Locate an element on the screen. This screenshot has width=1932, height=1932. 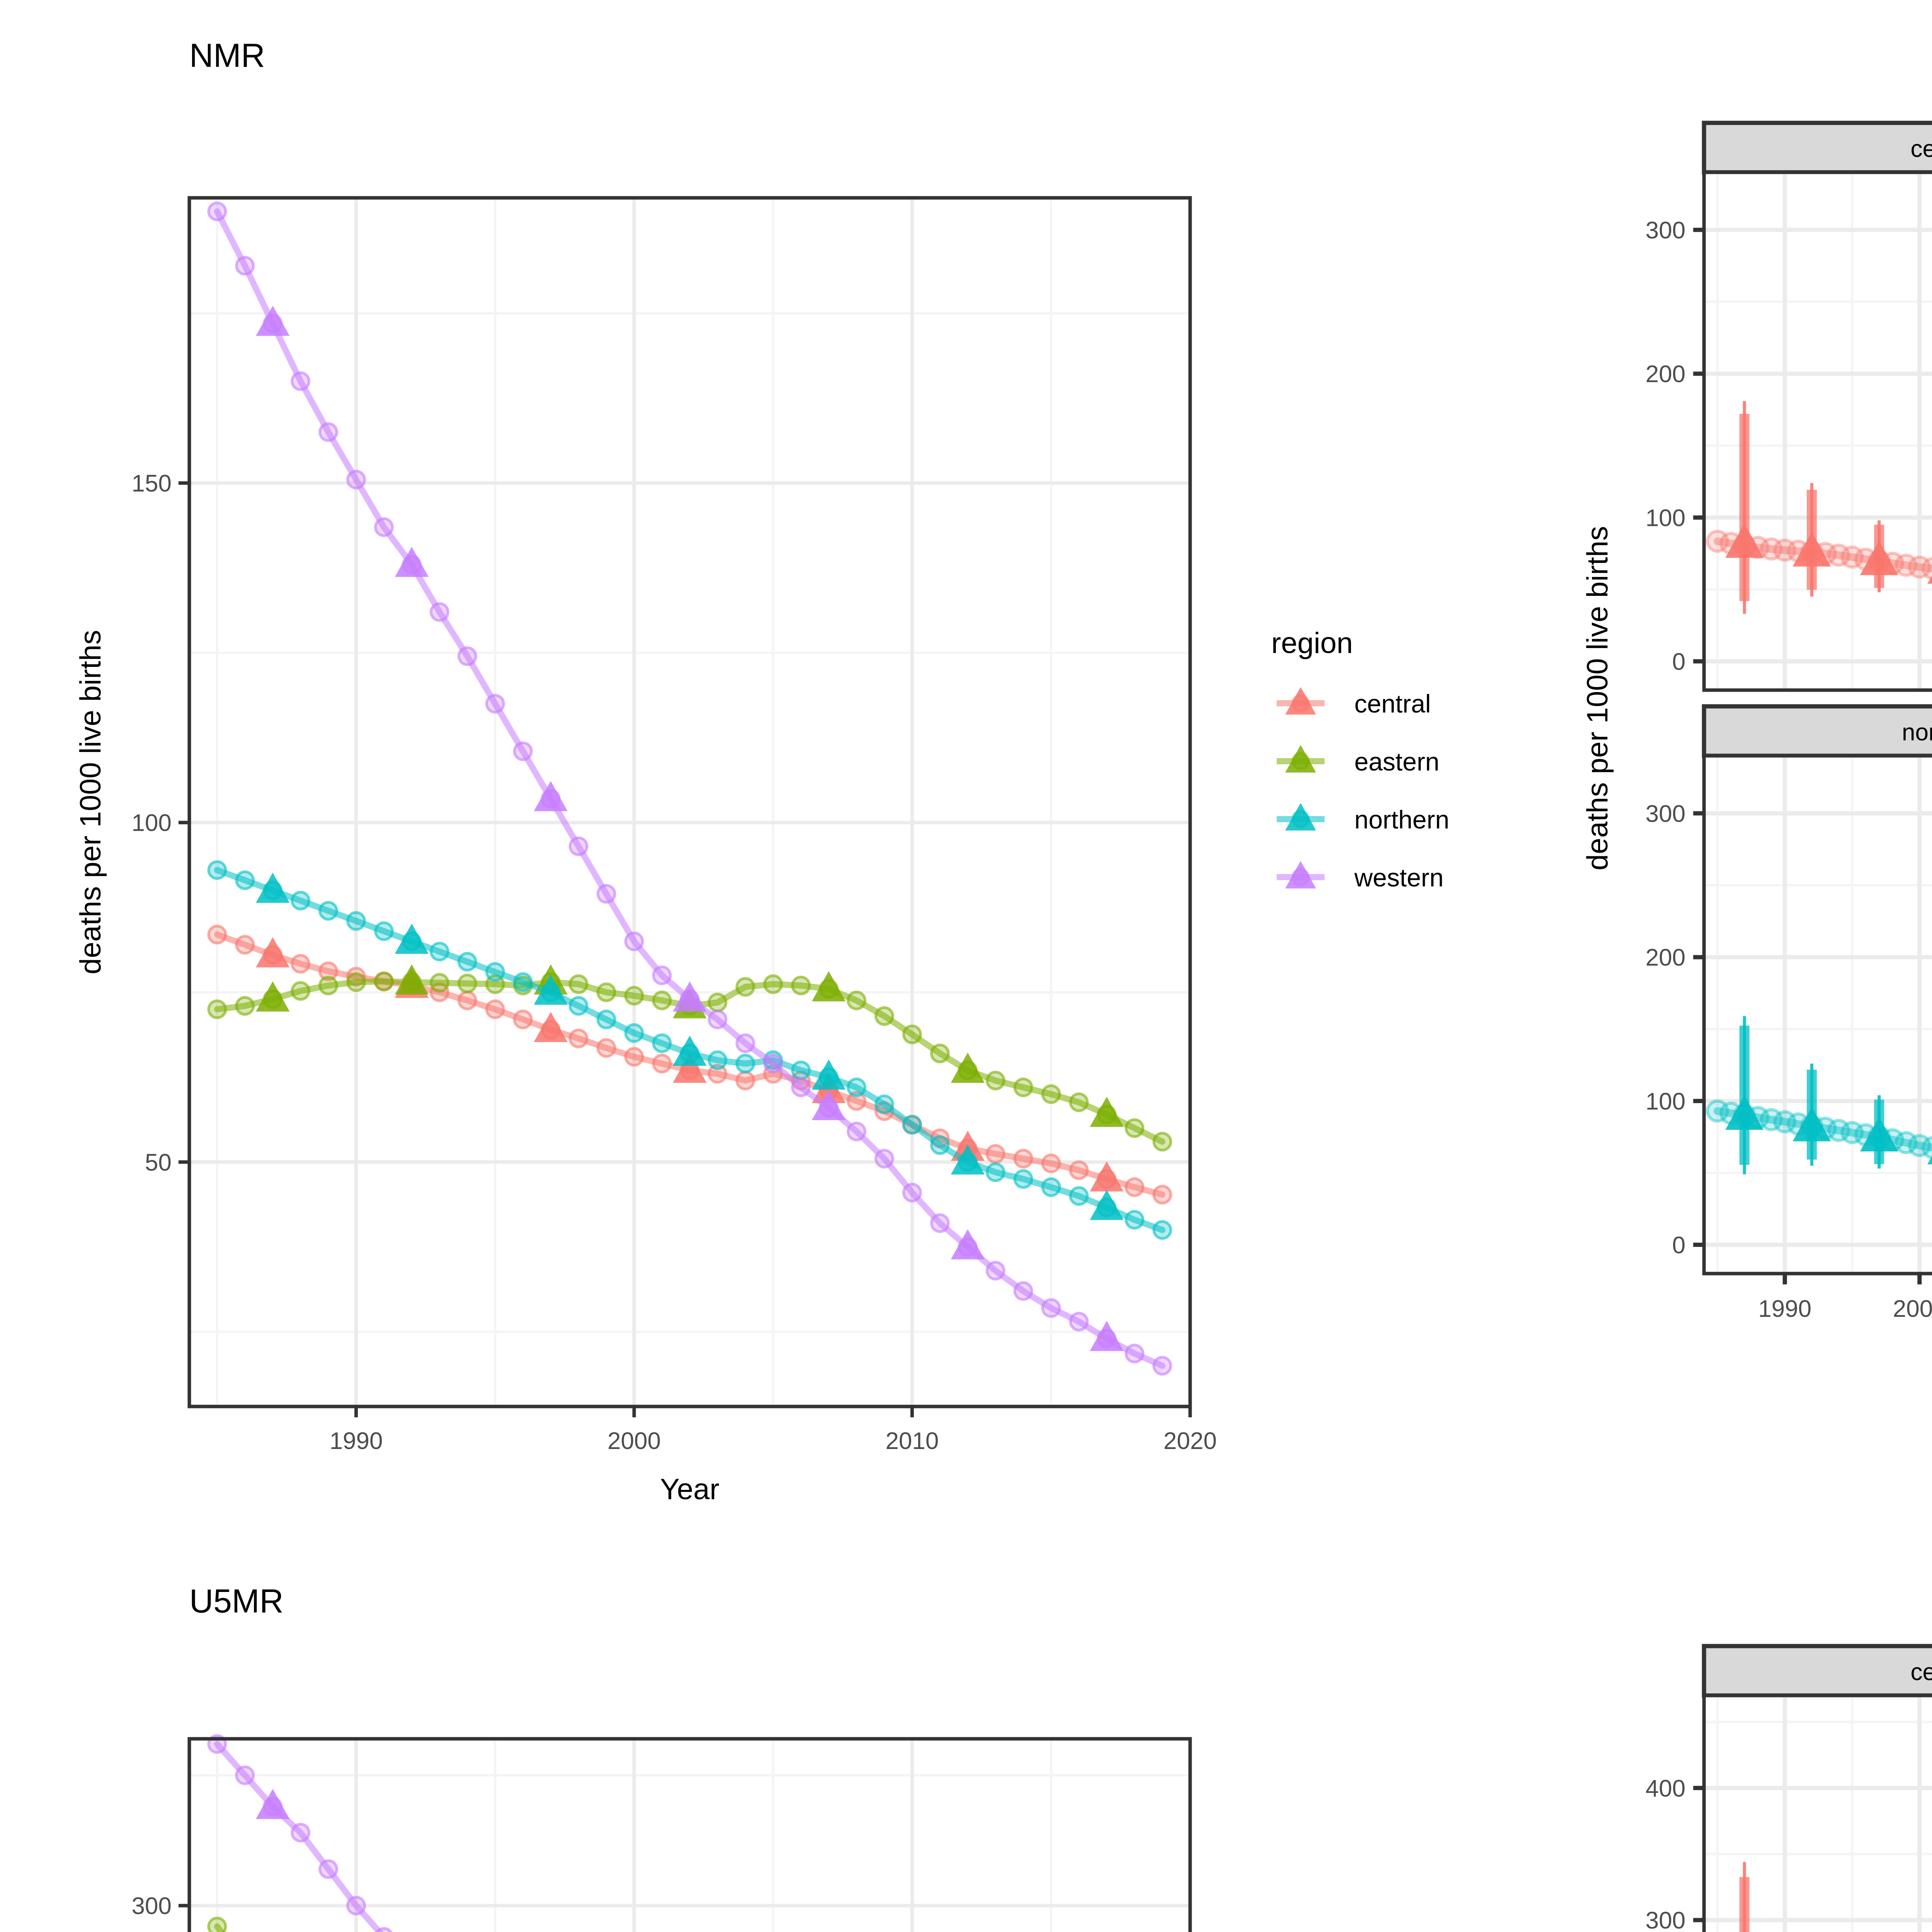
svg-text: 400 is located at coordinates (1666, 1788).